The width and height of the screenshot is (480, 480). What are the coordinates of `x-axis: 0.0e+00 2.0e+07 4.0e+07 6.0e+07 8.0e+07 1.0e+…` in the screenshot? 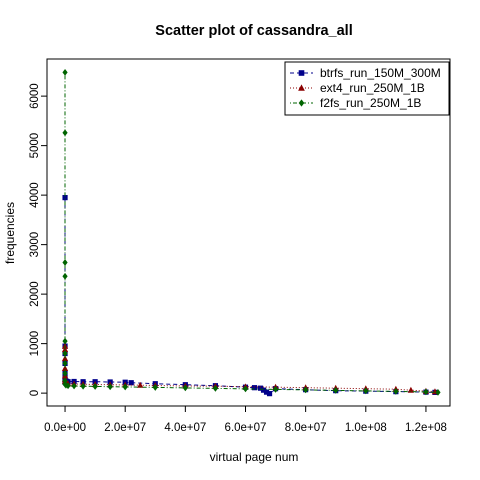 It's located at (245, 419).